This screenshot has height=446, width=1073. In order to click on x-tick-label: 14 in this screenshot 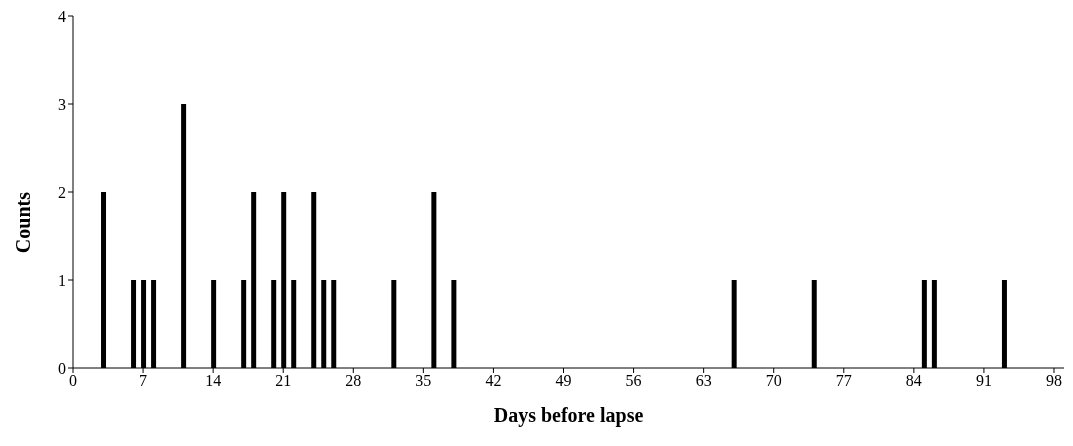, I will do `click(213, 381)`.